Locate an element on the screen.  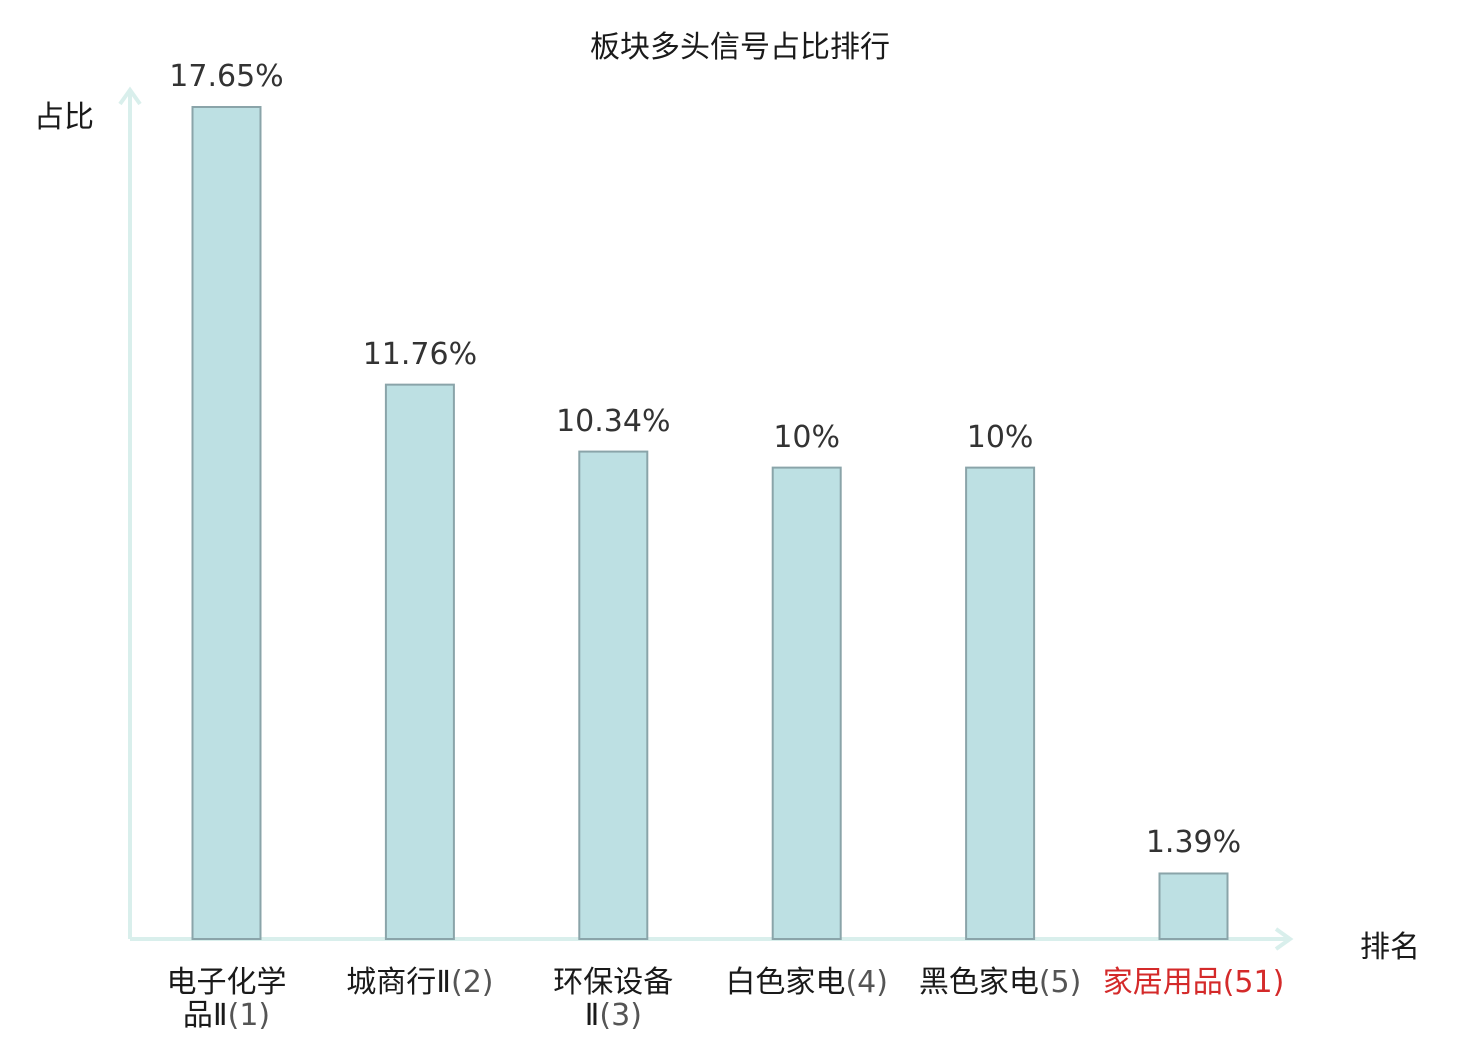
x-tick-label: 环保设备Ⅱ(3) is located at coordinates (613, 999).